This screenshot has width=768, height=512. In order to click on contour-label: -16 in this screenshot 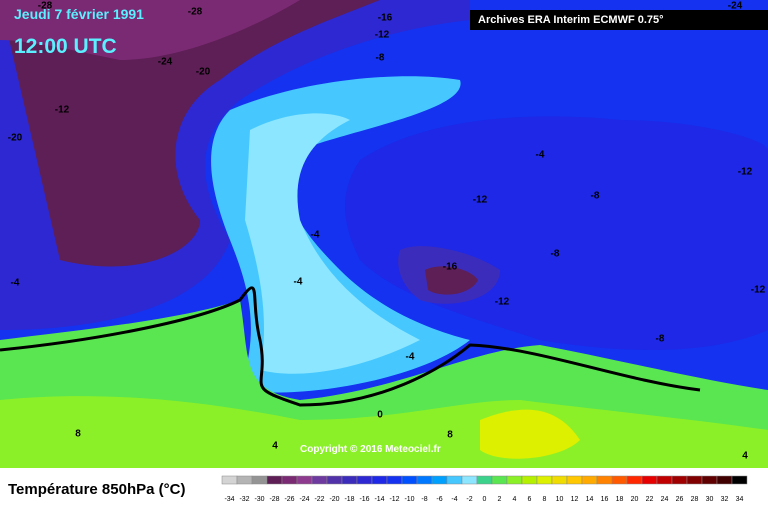, I will do `click(385, 18)`.